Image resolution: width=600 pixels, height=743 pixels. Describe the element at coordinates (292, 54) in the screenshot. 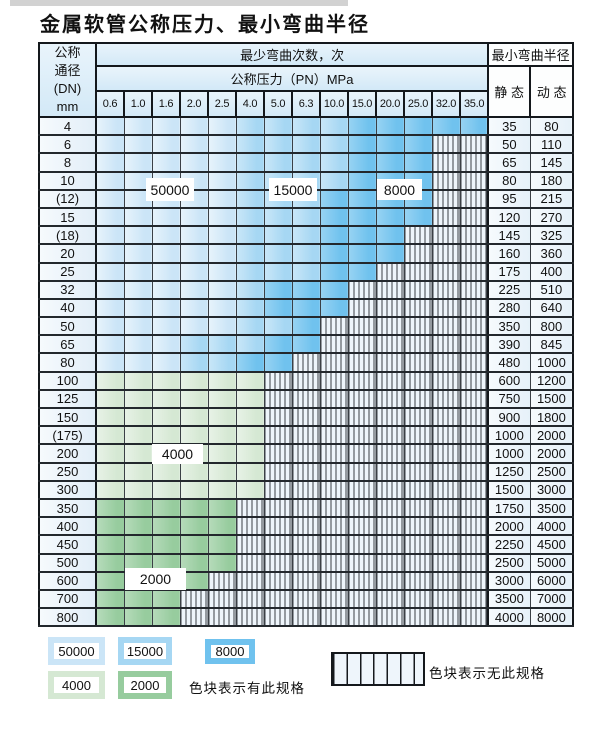

I see `cycles-header: 最少弯曲次数，次` at that location.